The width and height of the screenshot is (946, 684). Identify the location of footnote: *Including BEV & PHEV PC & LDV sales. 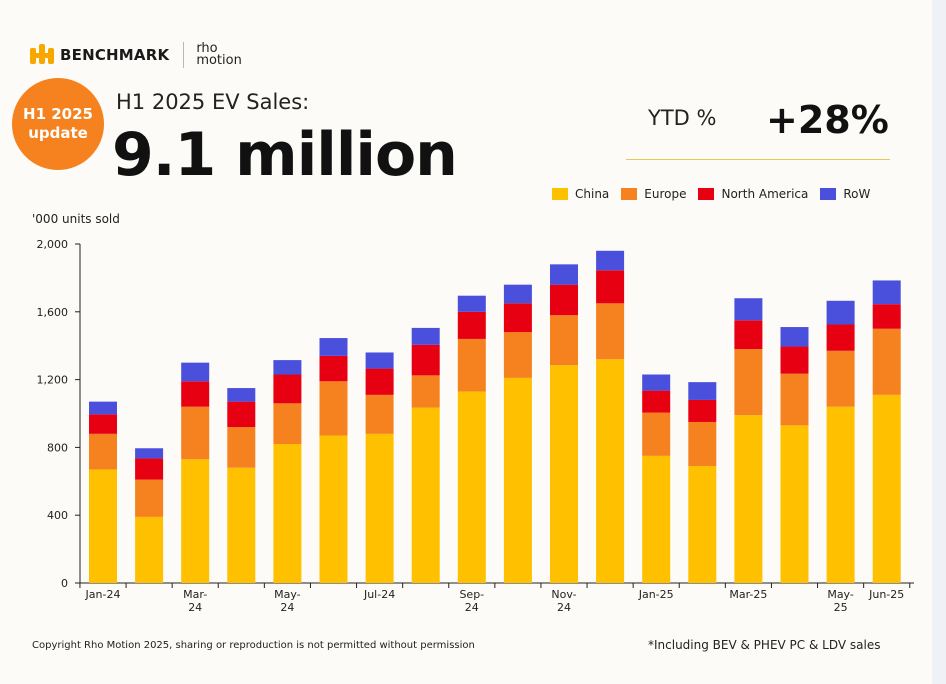
(764, 645).